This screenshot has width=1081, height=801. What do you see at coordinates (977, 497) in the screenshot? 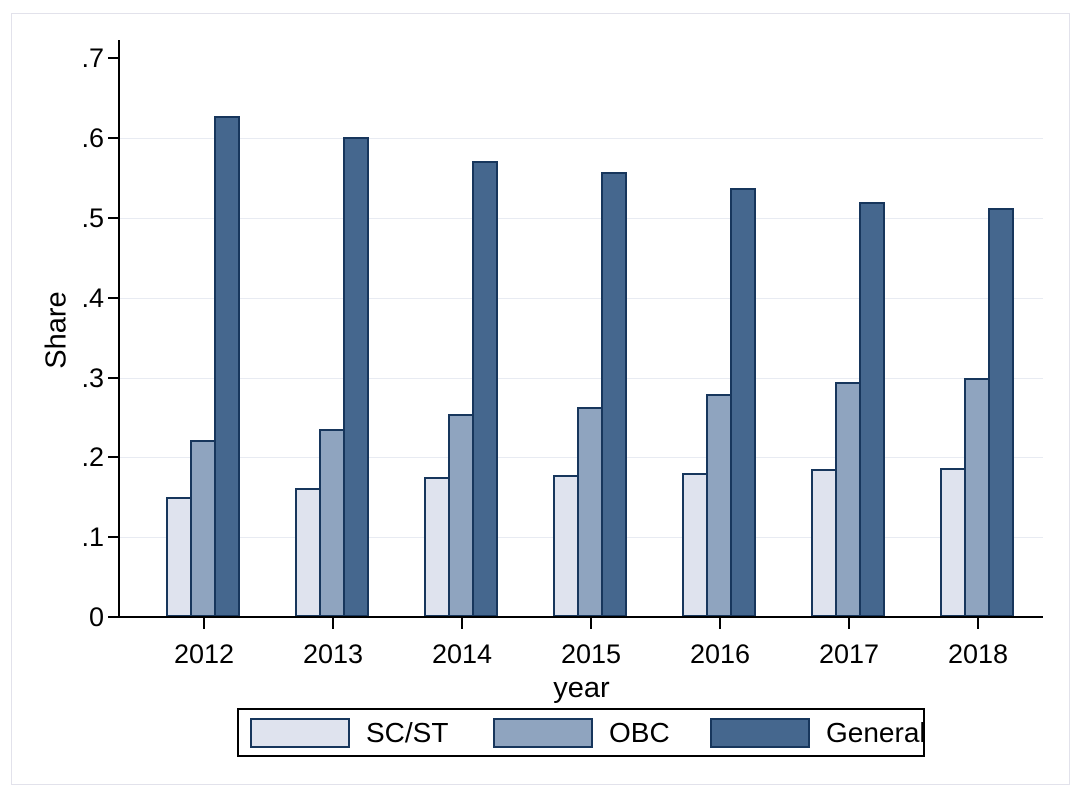
I see `bar-2018-obc` at bounding box center [977, 497].